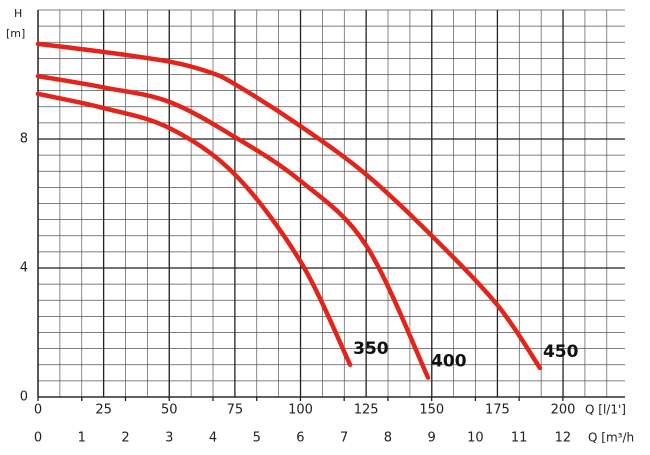 This screenshot has width=650, height=455. Describe the element at coordinates (169, 438) in the screenshot. I see `x2-tick-label: 3` at that location.